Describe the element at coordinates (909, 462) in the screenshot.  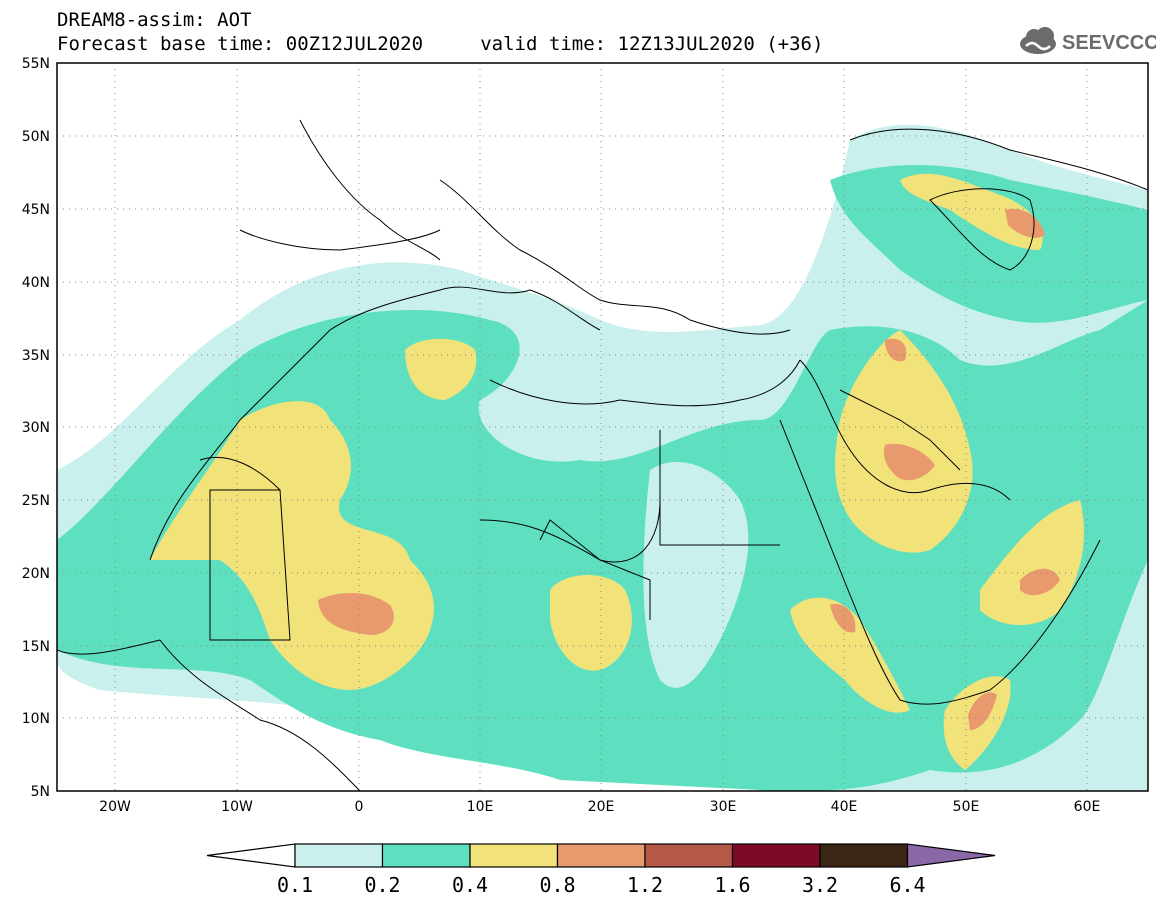
I see `aot-band-0.8-iraq` at that location.